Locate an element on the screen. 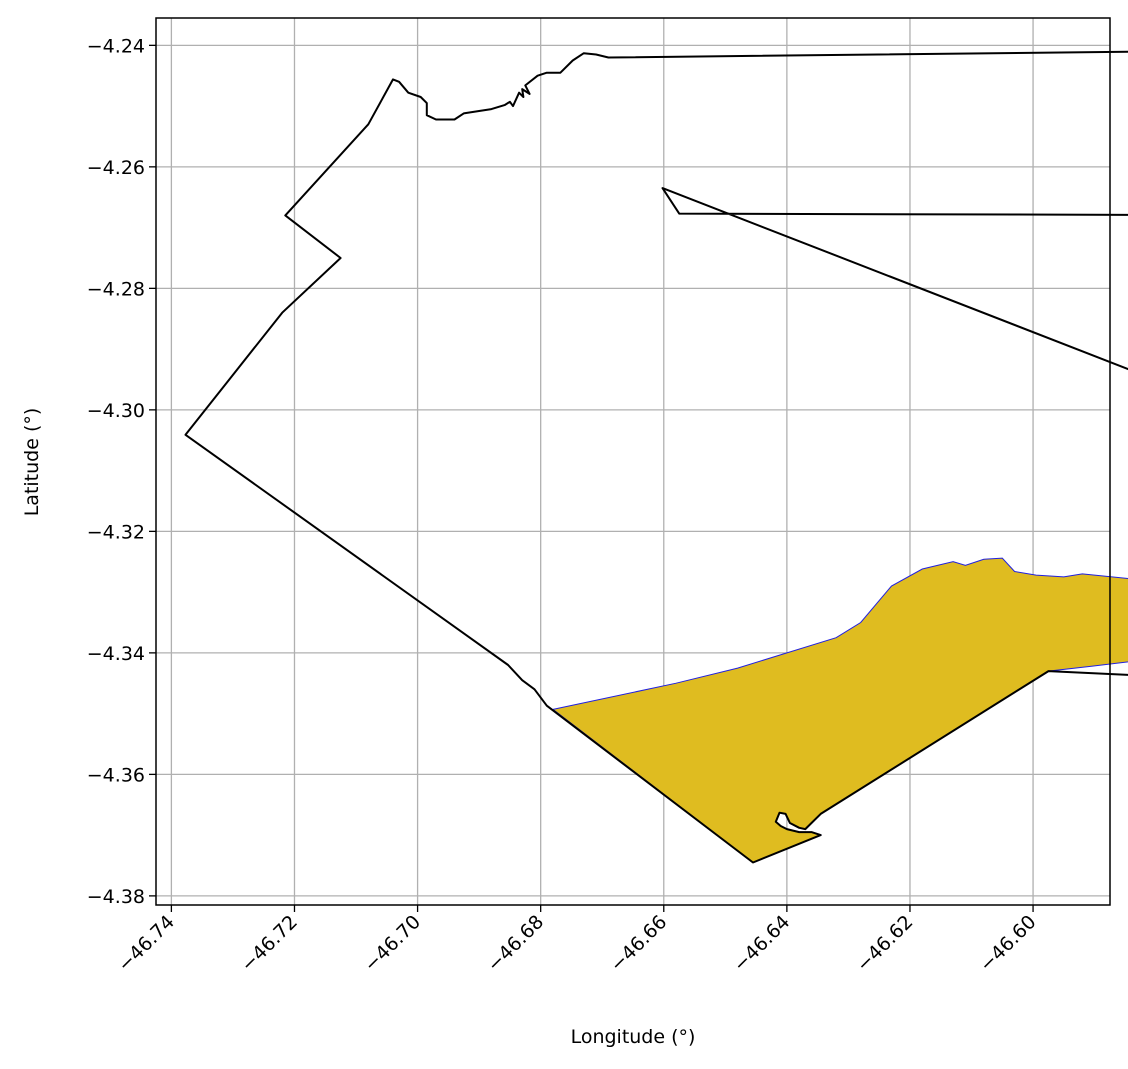  y-tick-label: −4.36 is located at coordinates (116, 775).